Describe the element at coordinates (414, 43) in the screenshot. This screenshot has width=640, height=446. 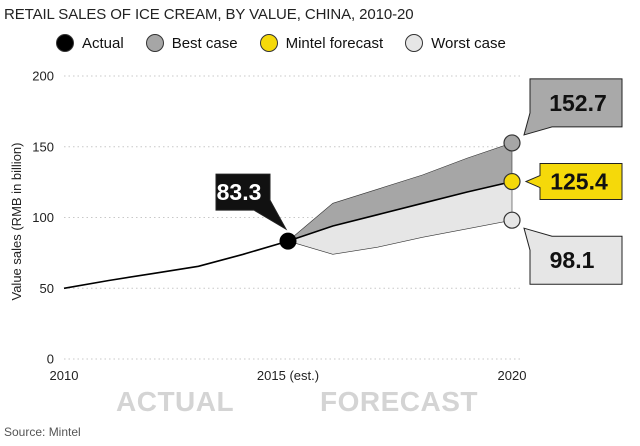
I see `legend-swatch-worst-case` at that location.